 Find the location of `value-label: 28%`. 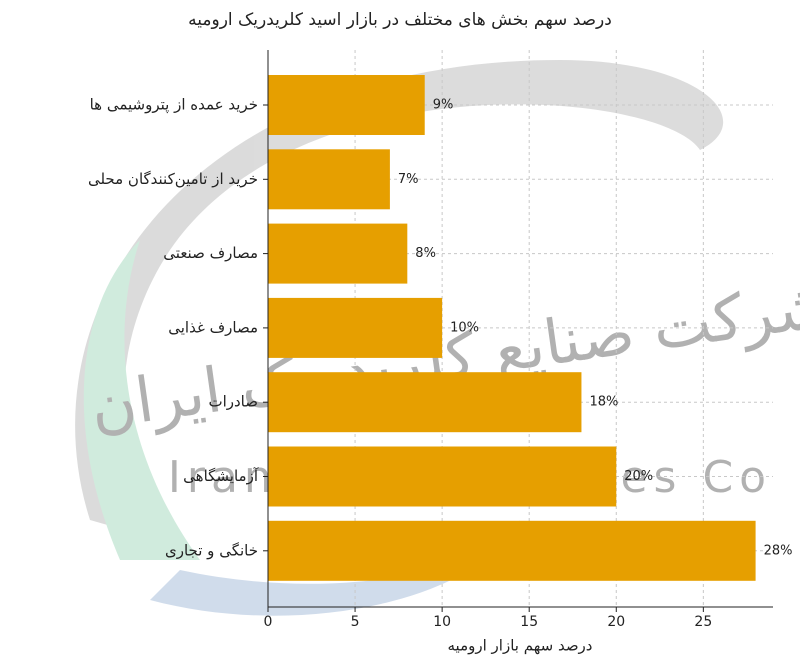

value-label: 28% is located at coordinates (778, 550).